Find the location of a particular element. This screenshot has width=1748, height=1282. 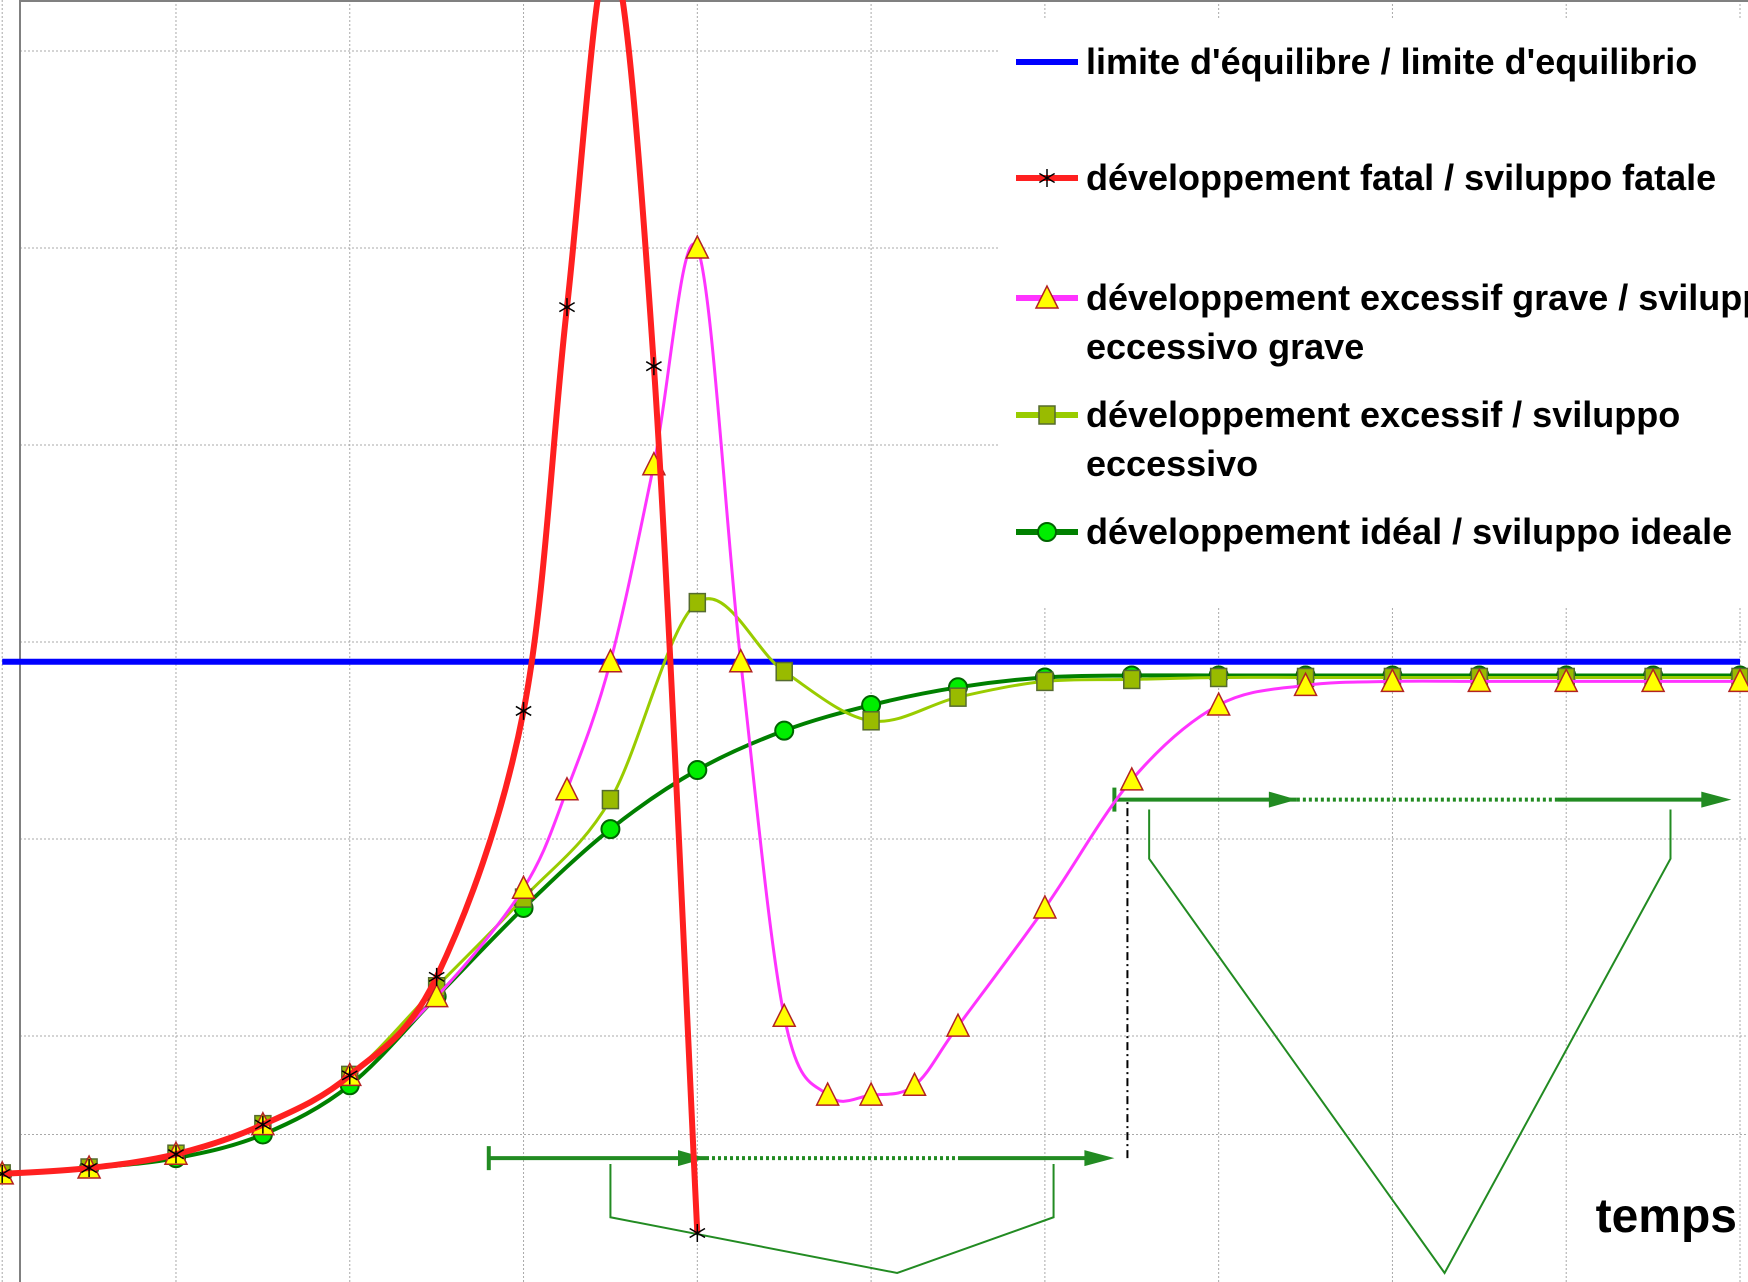

legend-label-4: développement idéal / sviluppo ideale is located at coordinates (1409, 531).